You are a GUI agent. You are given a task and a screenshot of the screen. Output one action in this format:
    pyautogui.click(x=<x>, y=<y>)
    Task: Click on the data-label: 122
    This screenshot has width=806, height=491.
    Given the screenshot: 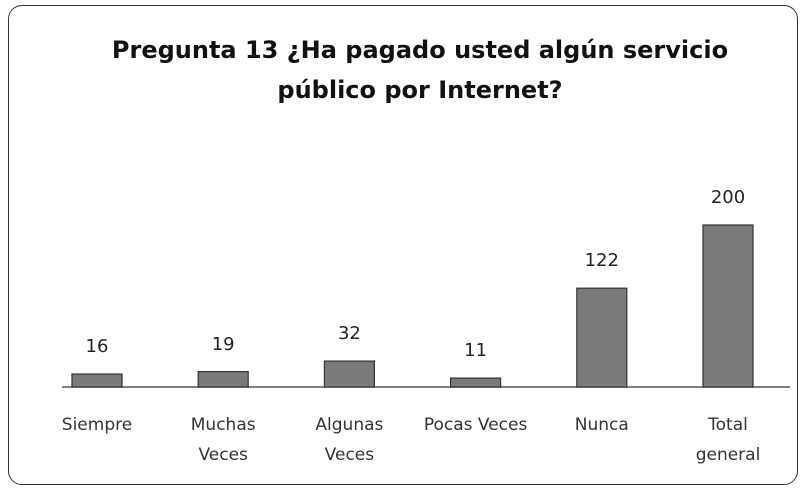 What is the action you would take?
    pyautogui.click(x=601, y=261)
    